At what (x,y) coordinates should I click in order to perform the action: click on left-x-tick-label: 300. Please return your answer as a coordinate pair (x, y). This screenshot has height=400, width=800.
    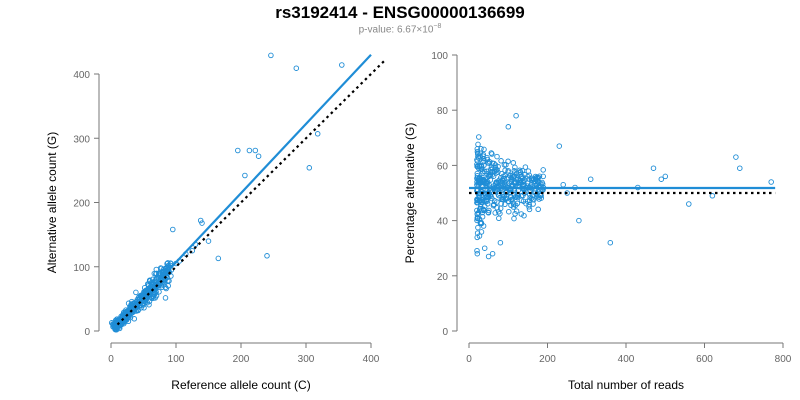
    Looking at the image, I should click on (306, 359).